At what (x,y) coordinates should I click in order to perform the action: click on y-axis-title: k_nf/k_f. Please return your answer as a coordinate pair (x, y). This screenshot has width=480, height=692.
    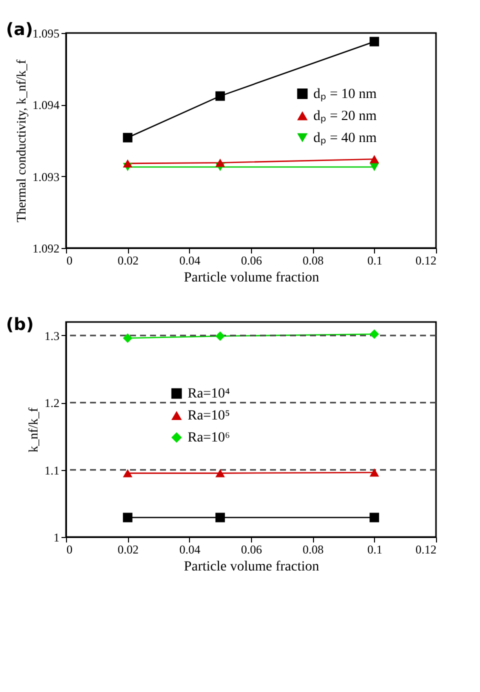
    Looking at the image, I should click on (33, 429).